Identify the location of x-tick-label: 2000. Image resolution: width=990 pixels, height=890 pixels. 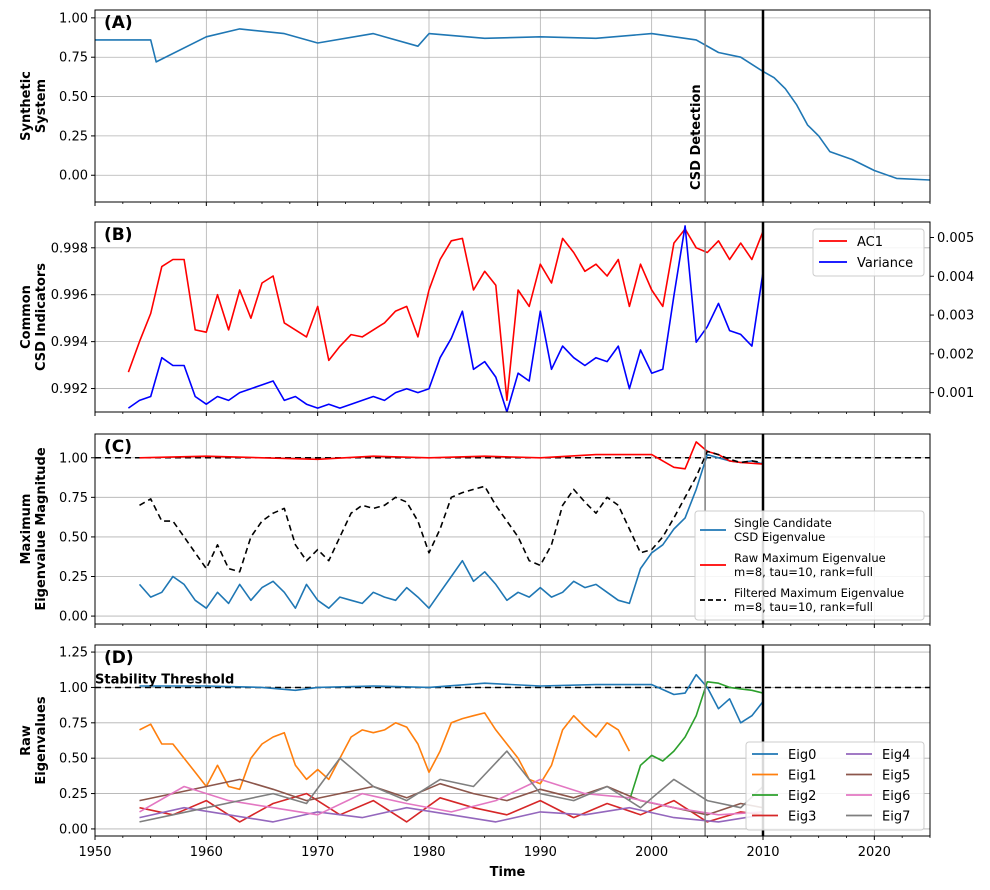
(651, 852).